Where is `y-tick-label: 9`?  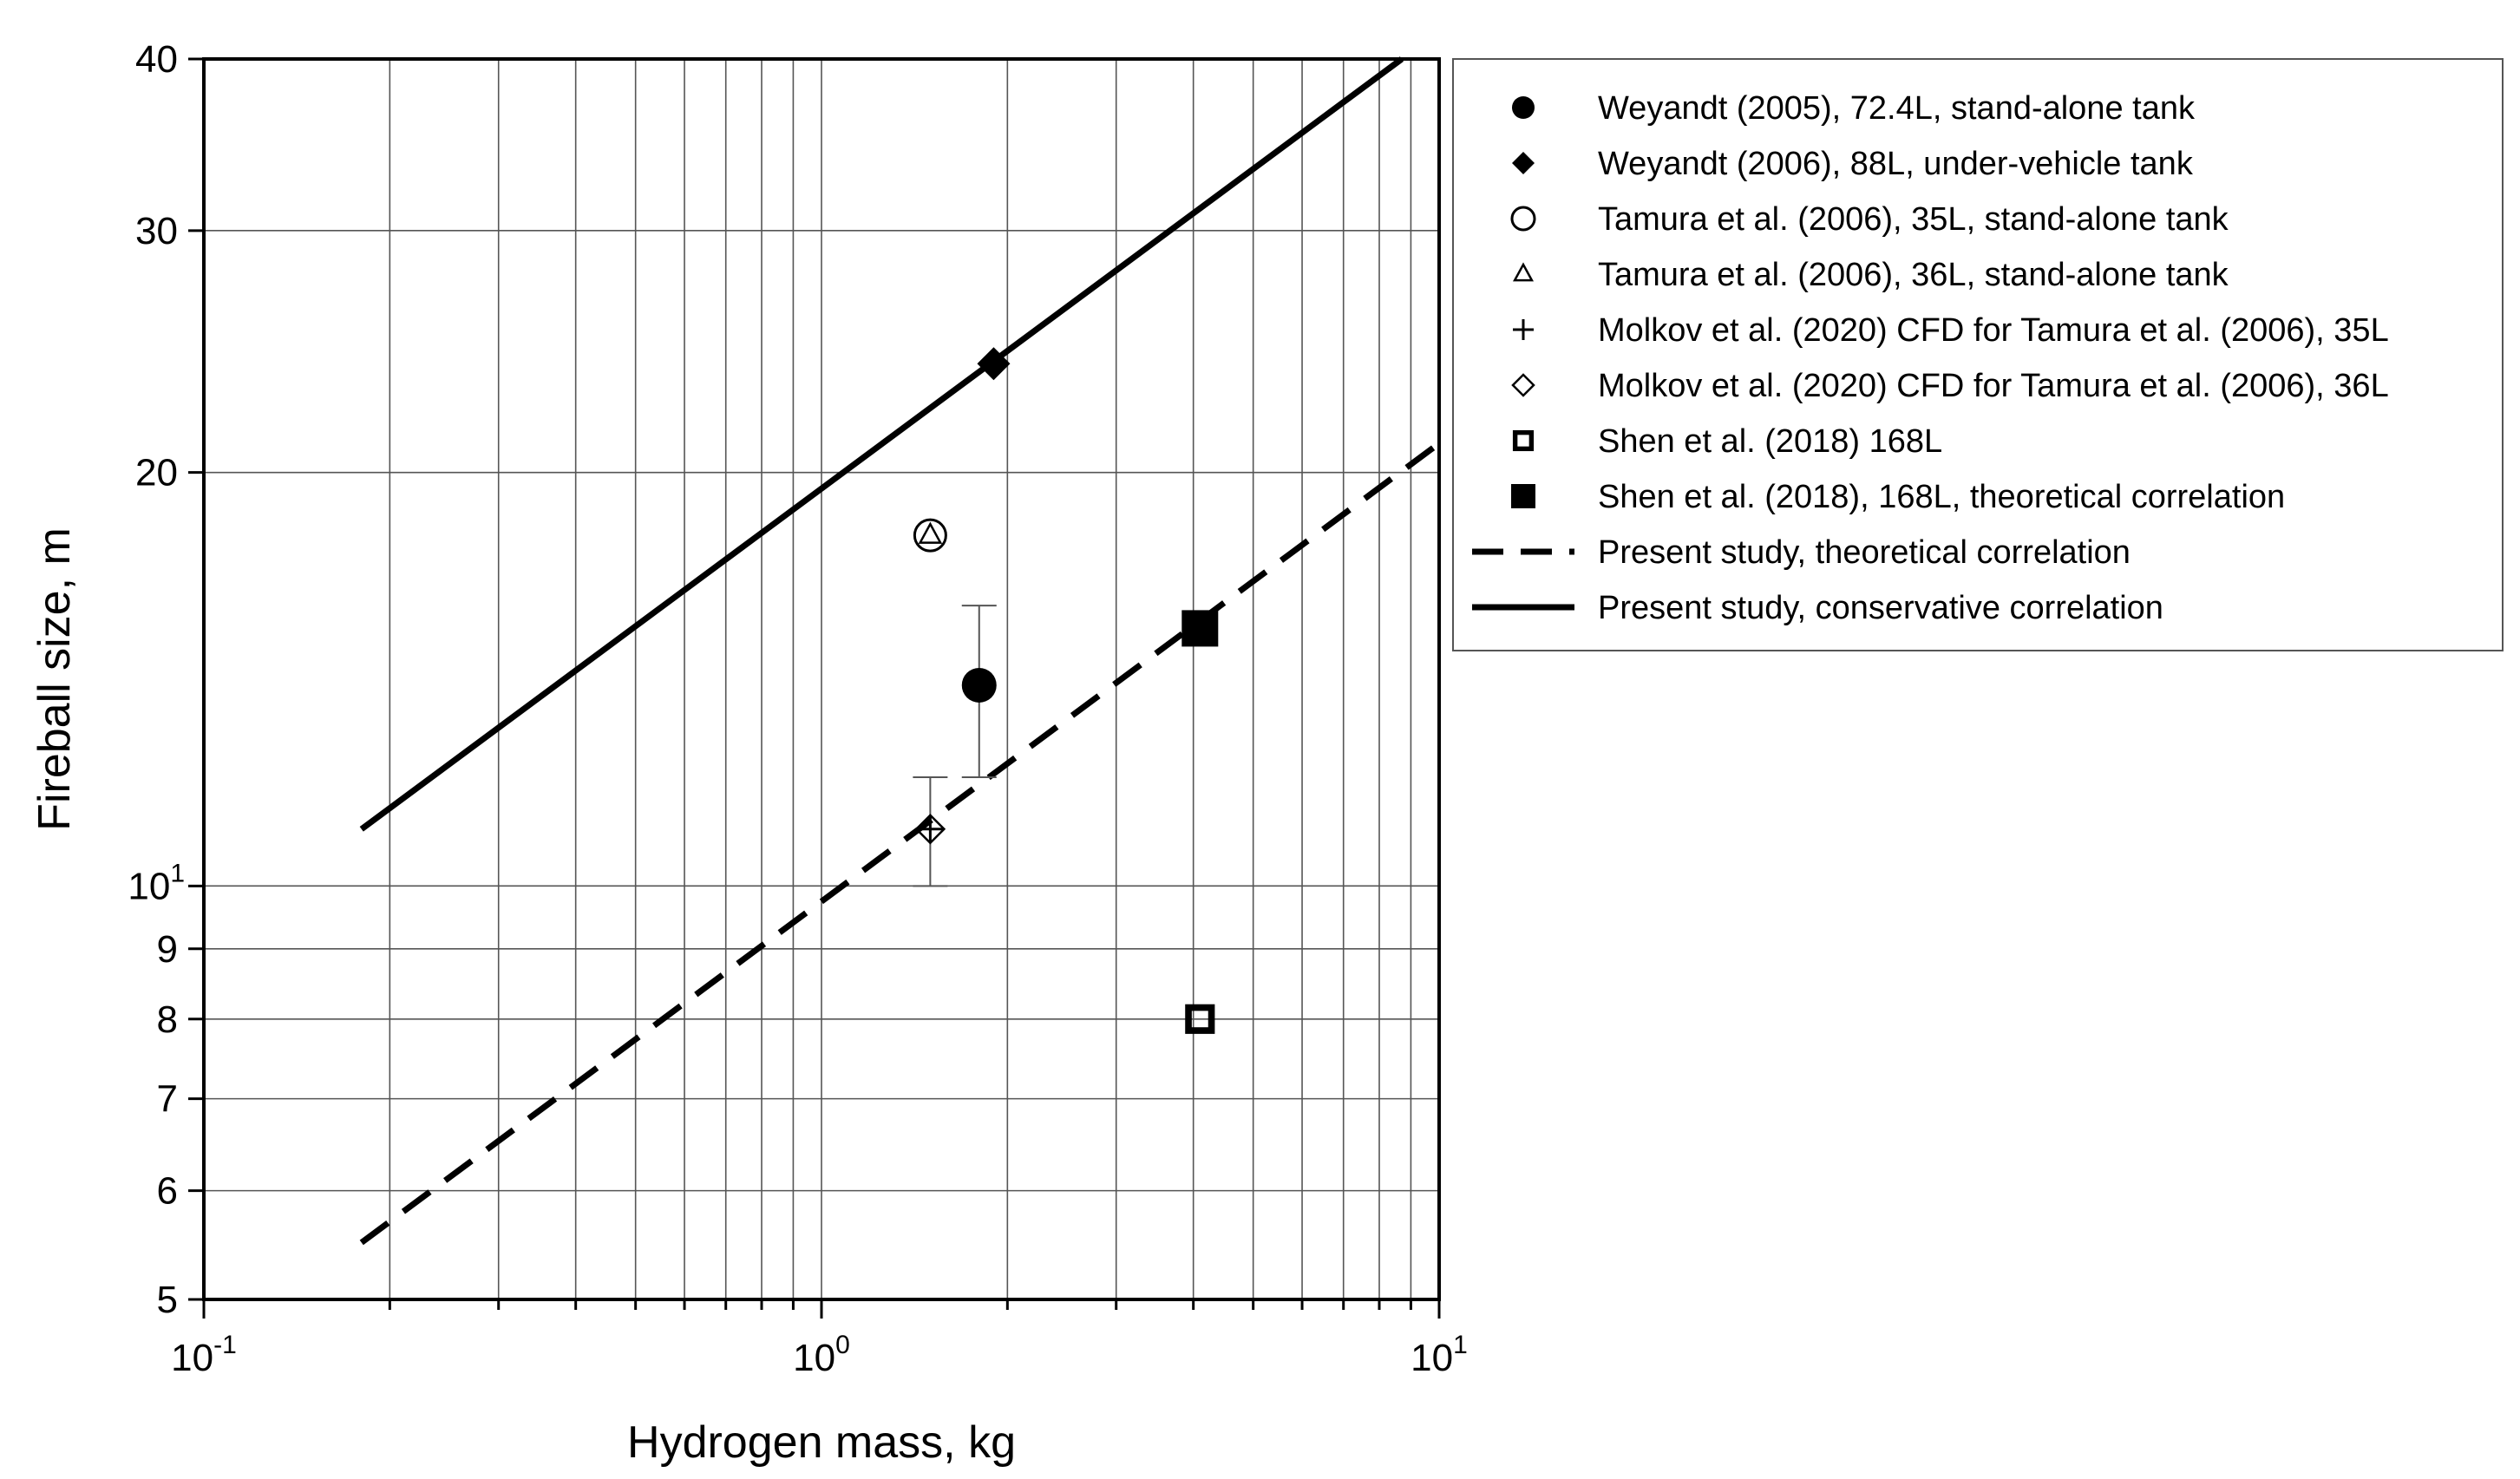
y-tick-label: 9 is located at coordinates (167, 949).